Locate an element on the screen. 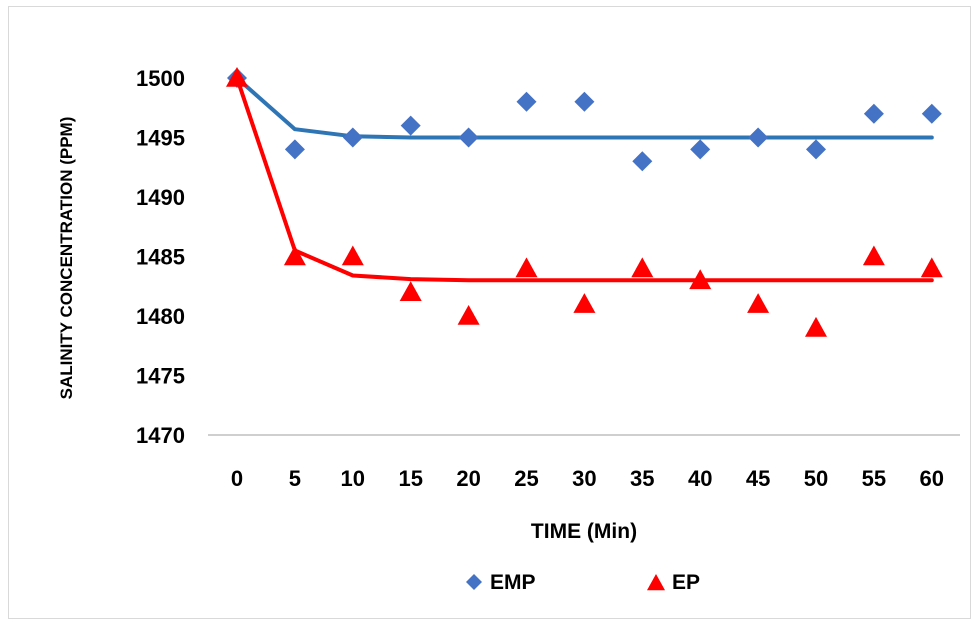 Image resolution: width=979 pixels, height=625 pixels. legend-ep-label: EP is located at coordinates (686, 582).